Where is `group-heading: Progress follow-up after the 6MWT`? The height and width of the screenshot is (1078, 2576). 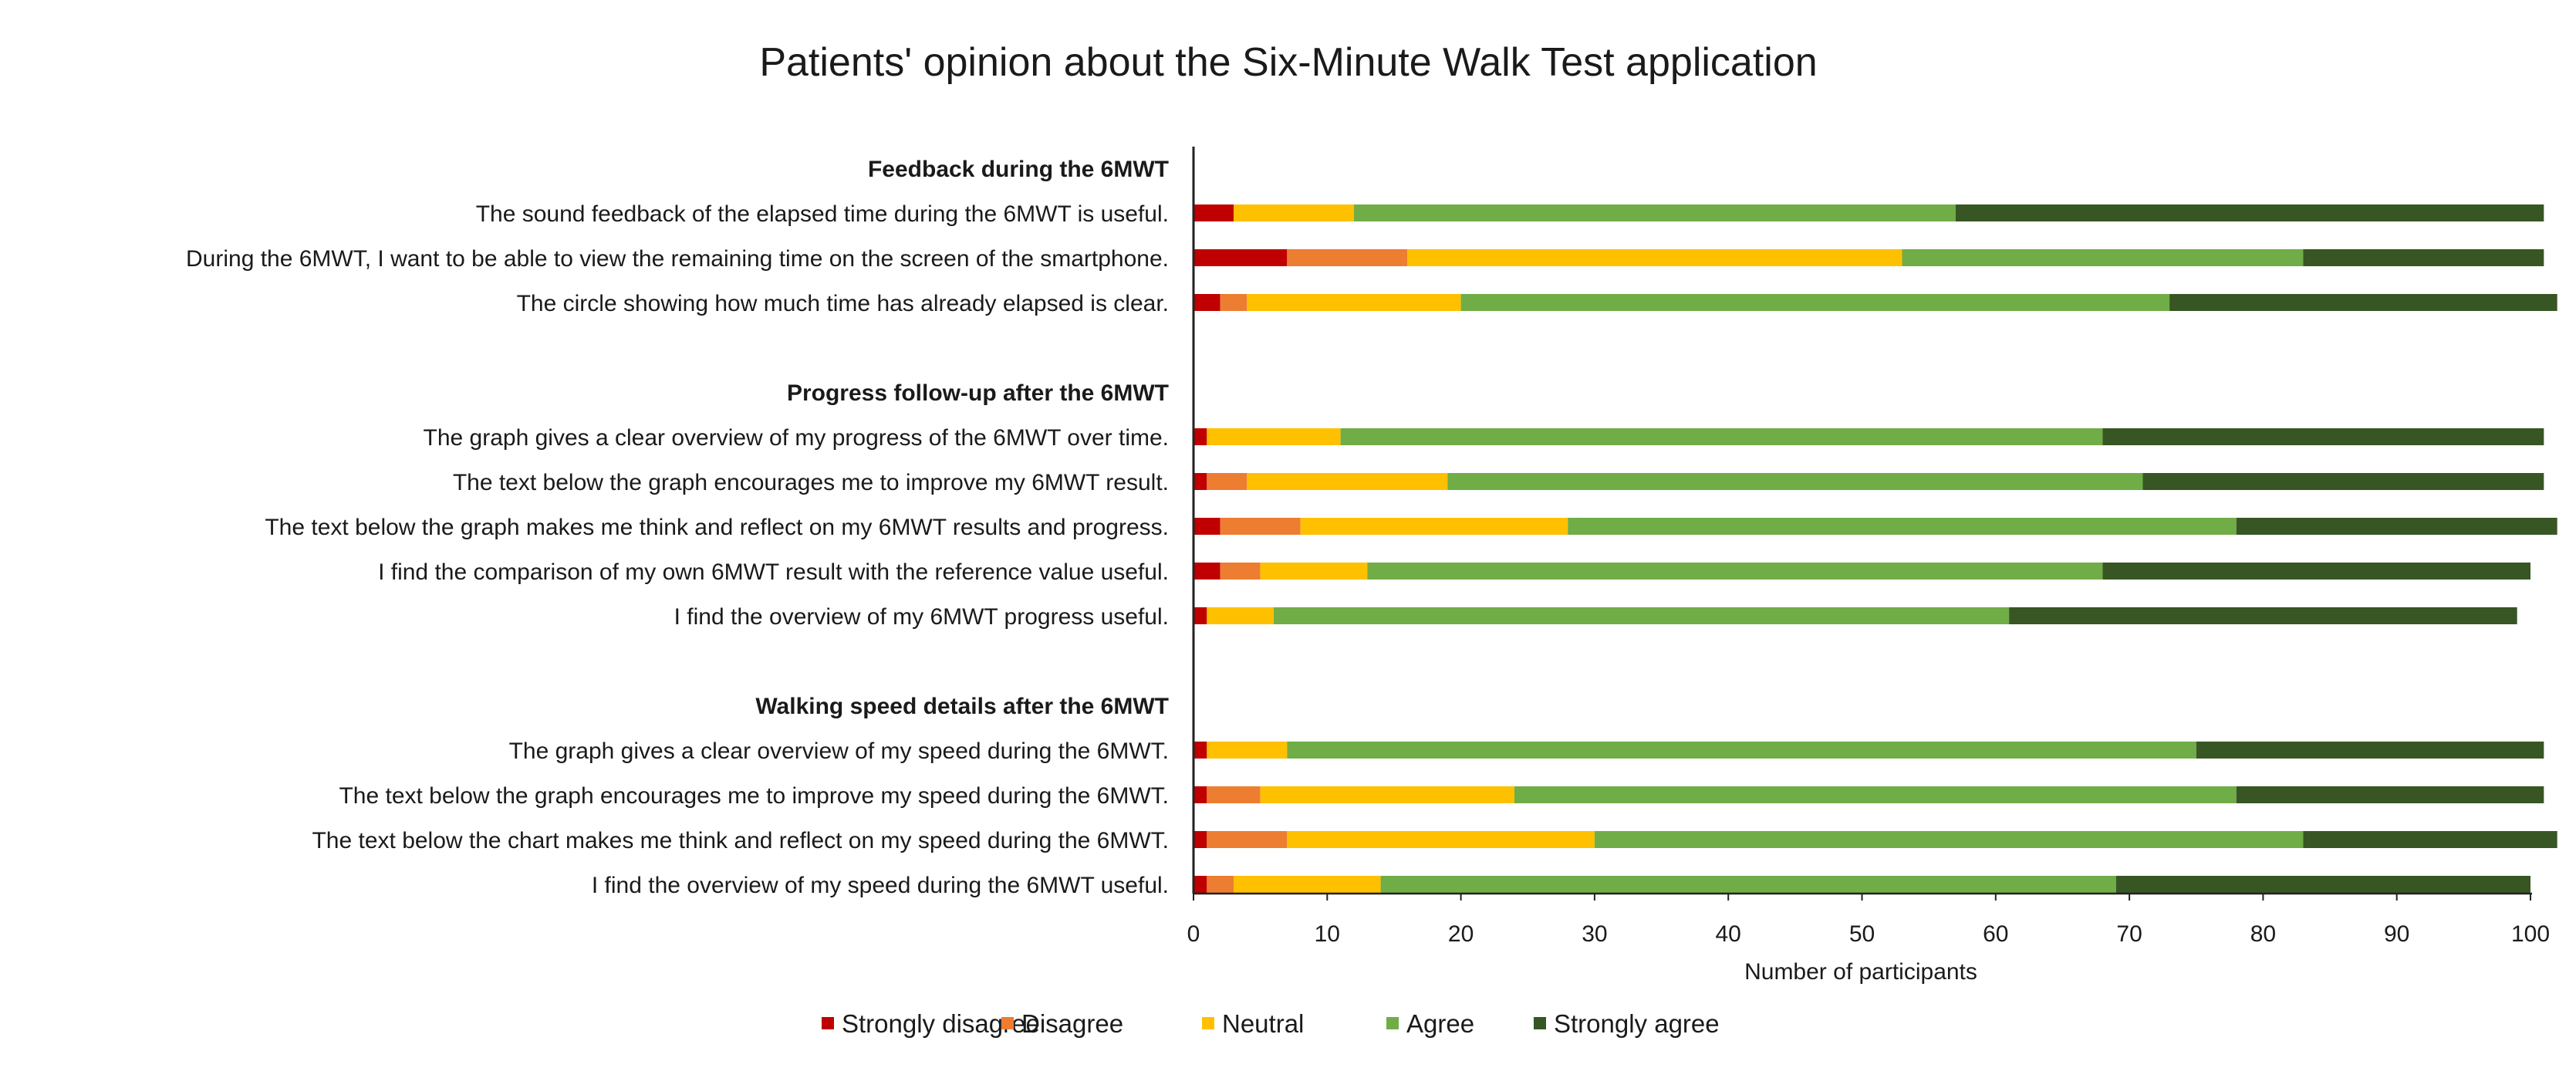
group-heading: Progress follow-up after the 6MWT is located at coordinates (978, 393).